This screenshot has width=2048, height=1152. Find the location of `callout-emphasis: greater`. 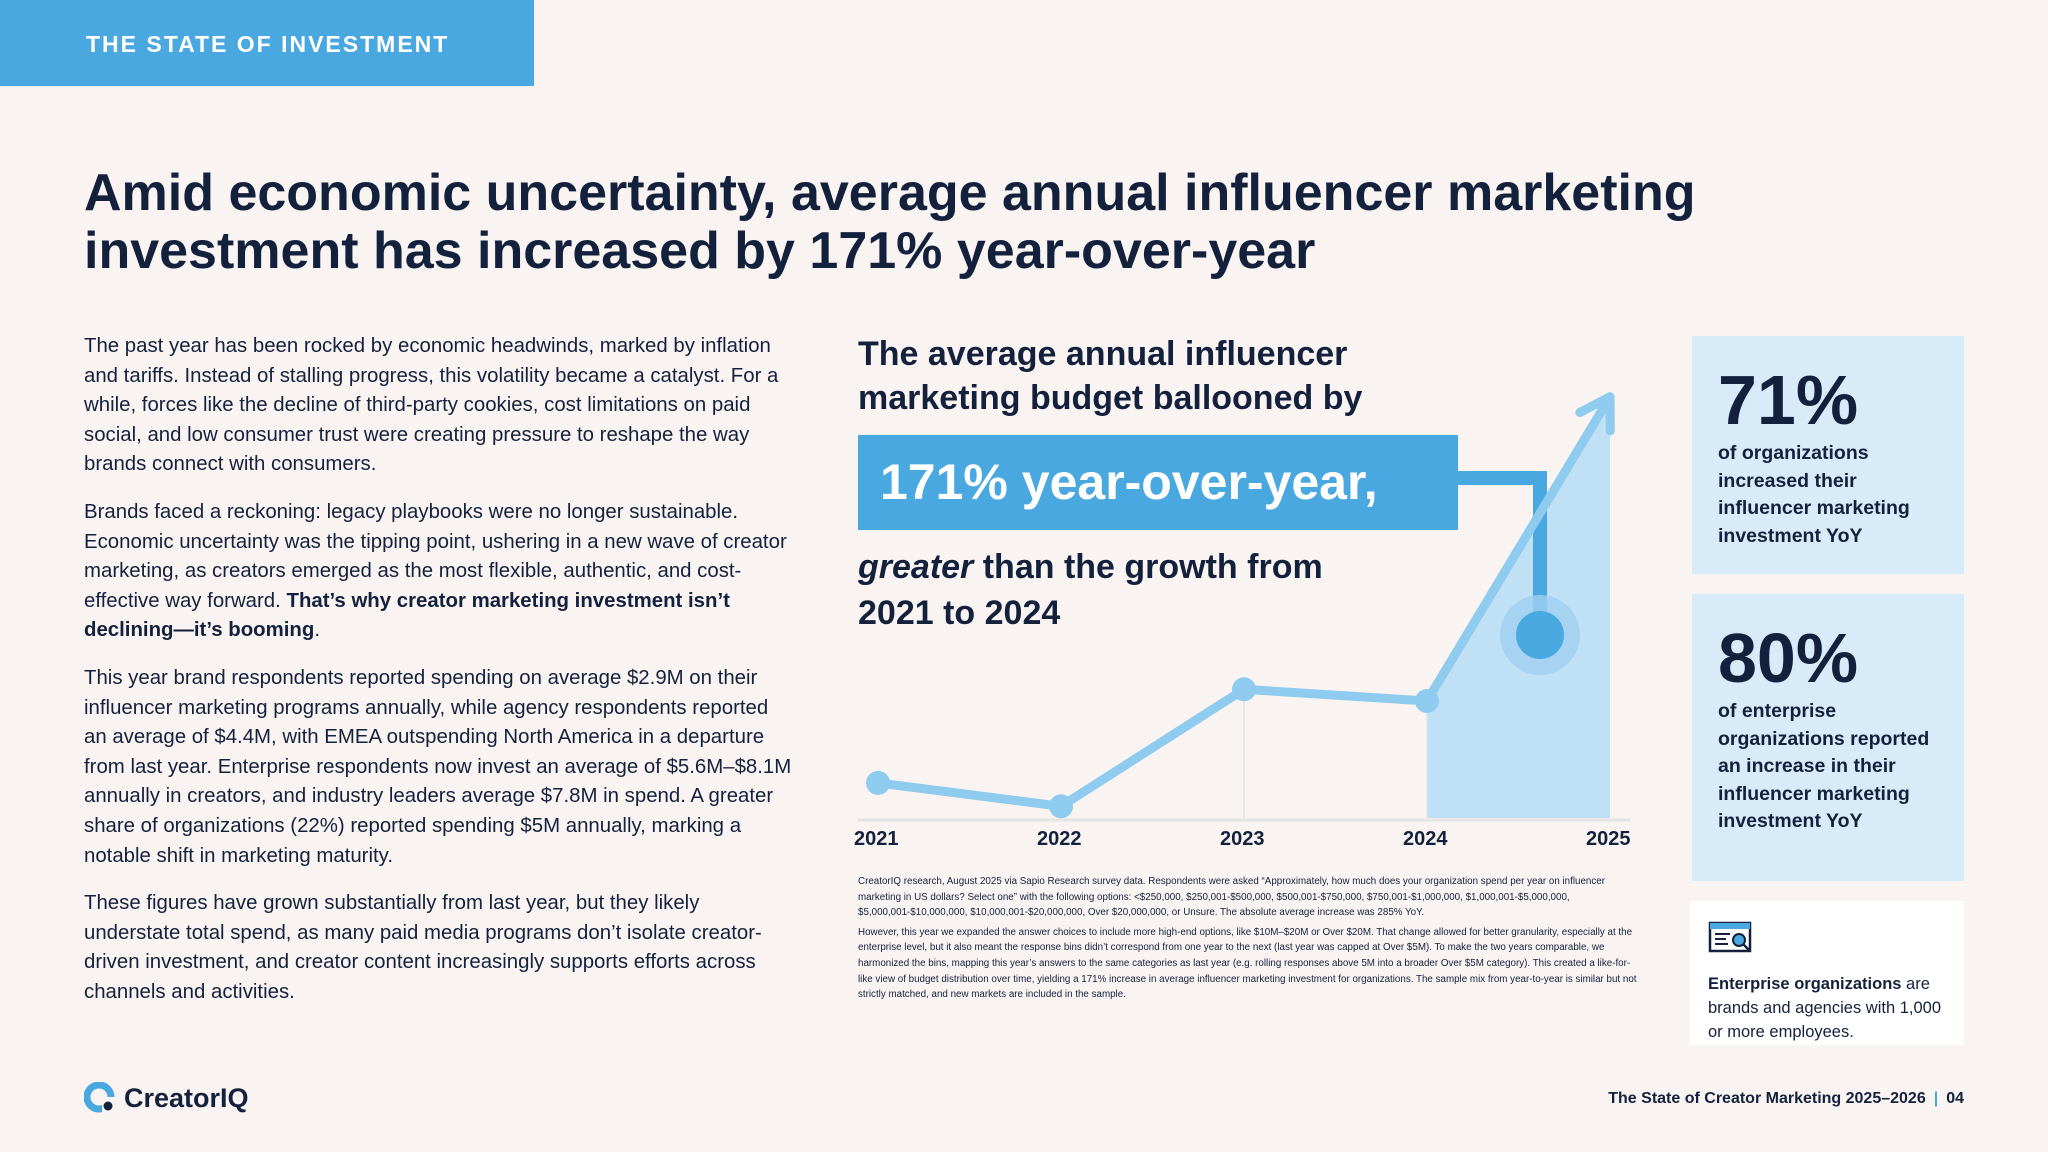

callout-emphasis: greater is located at coordinates (916, 567).